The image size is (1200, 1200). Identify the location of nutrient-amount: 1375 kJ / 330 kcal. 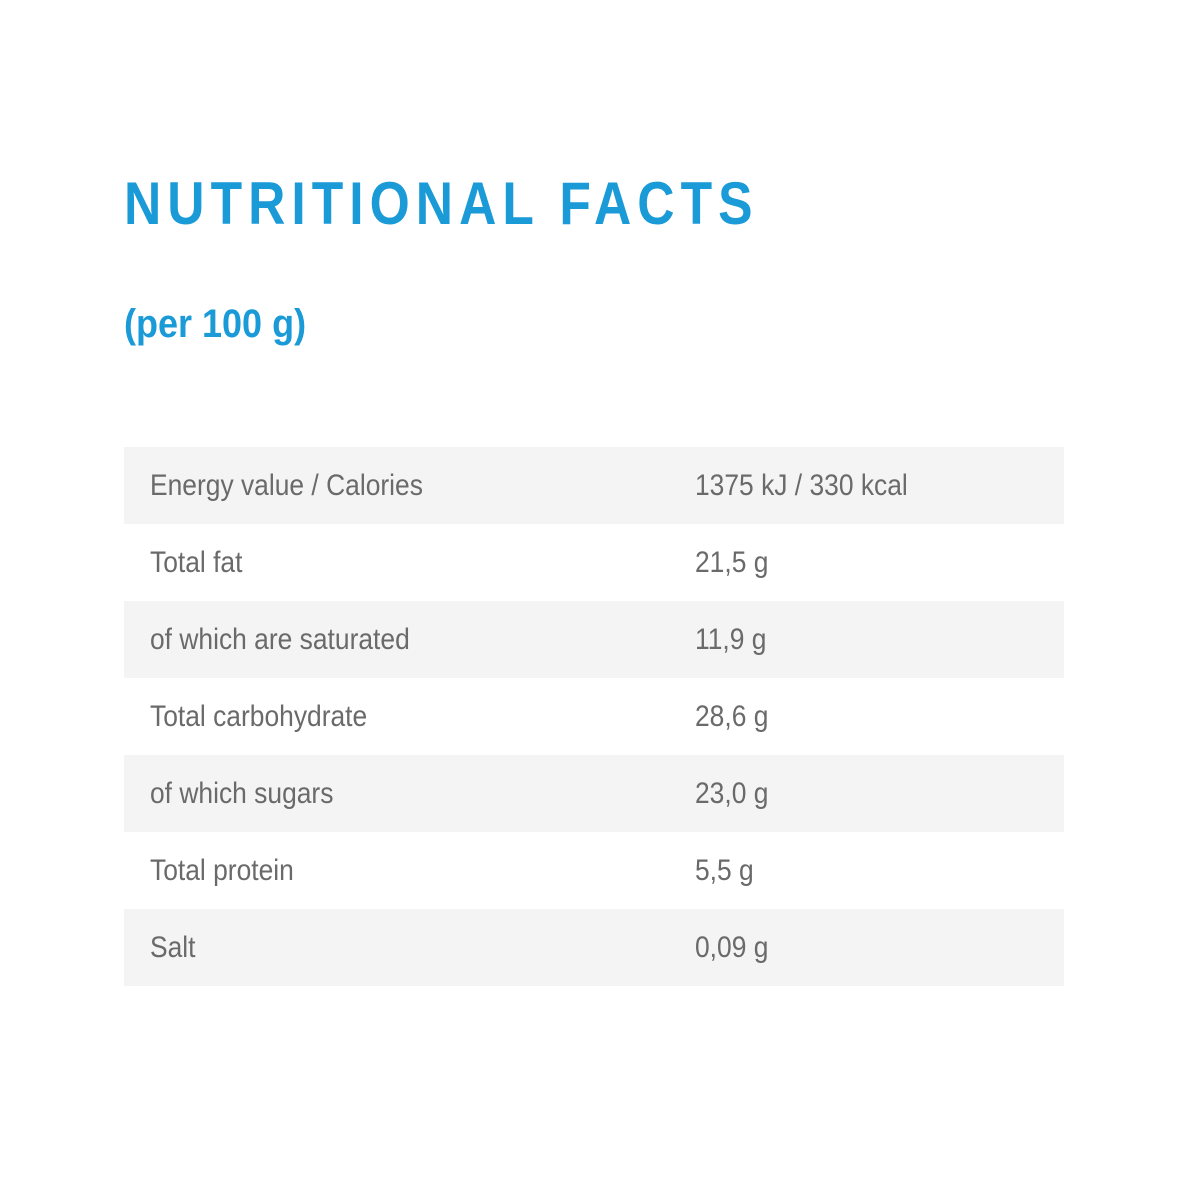
(801, 485).